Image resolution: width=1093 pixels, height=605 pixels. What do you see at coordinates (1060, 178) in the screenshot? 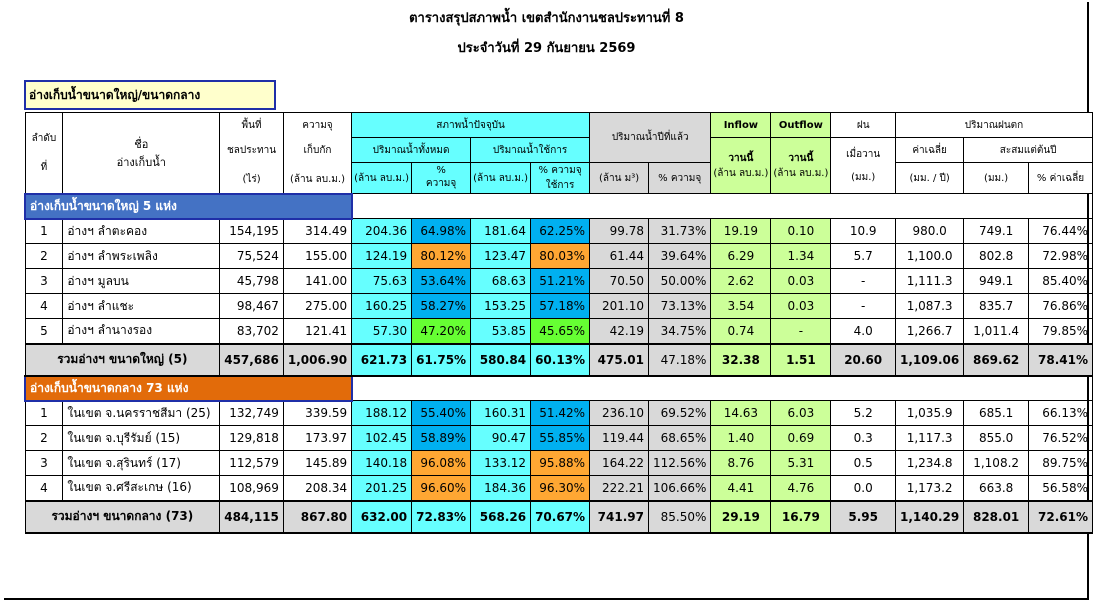
I see `header-accum-pct: % ค่าเฉลี่ย` at bounding box center [1060, 178].